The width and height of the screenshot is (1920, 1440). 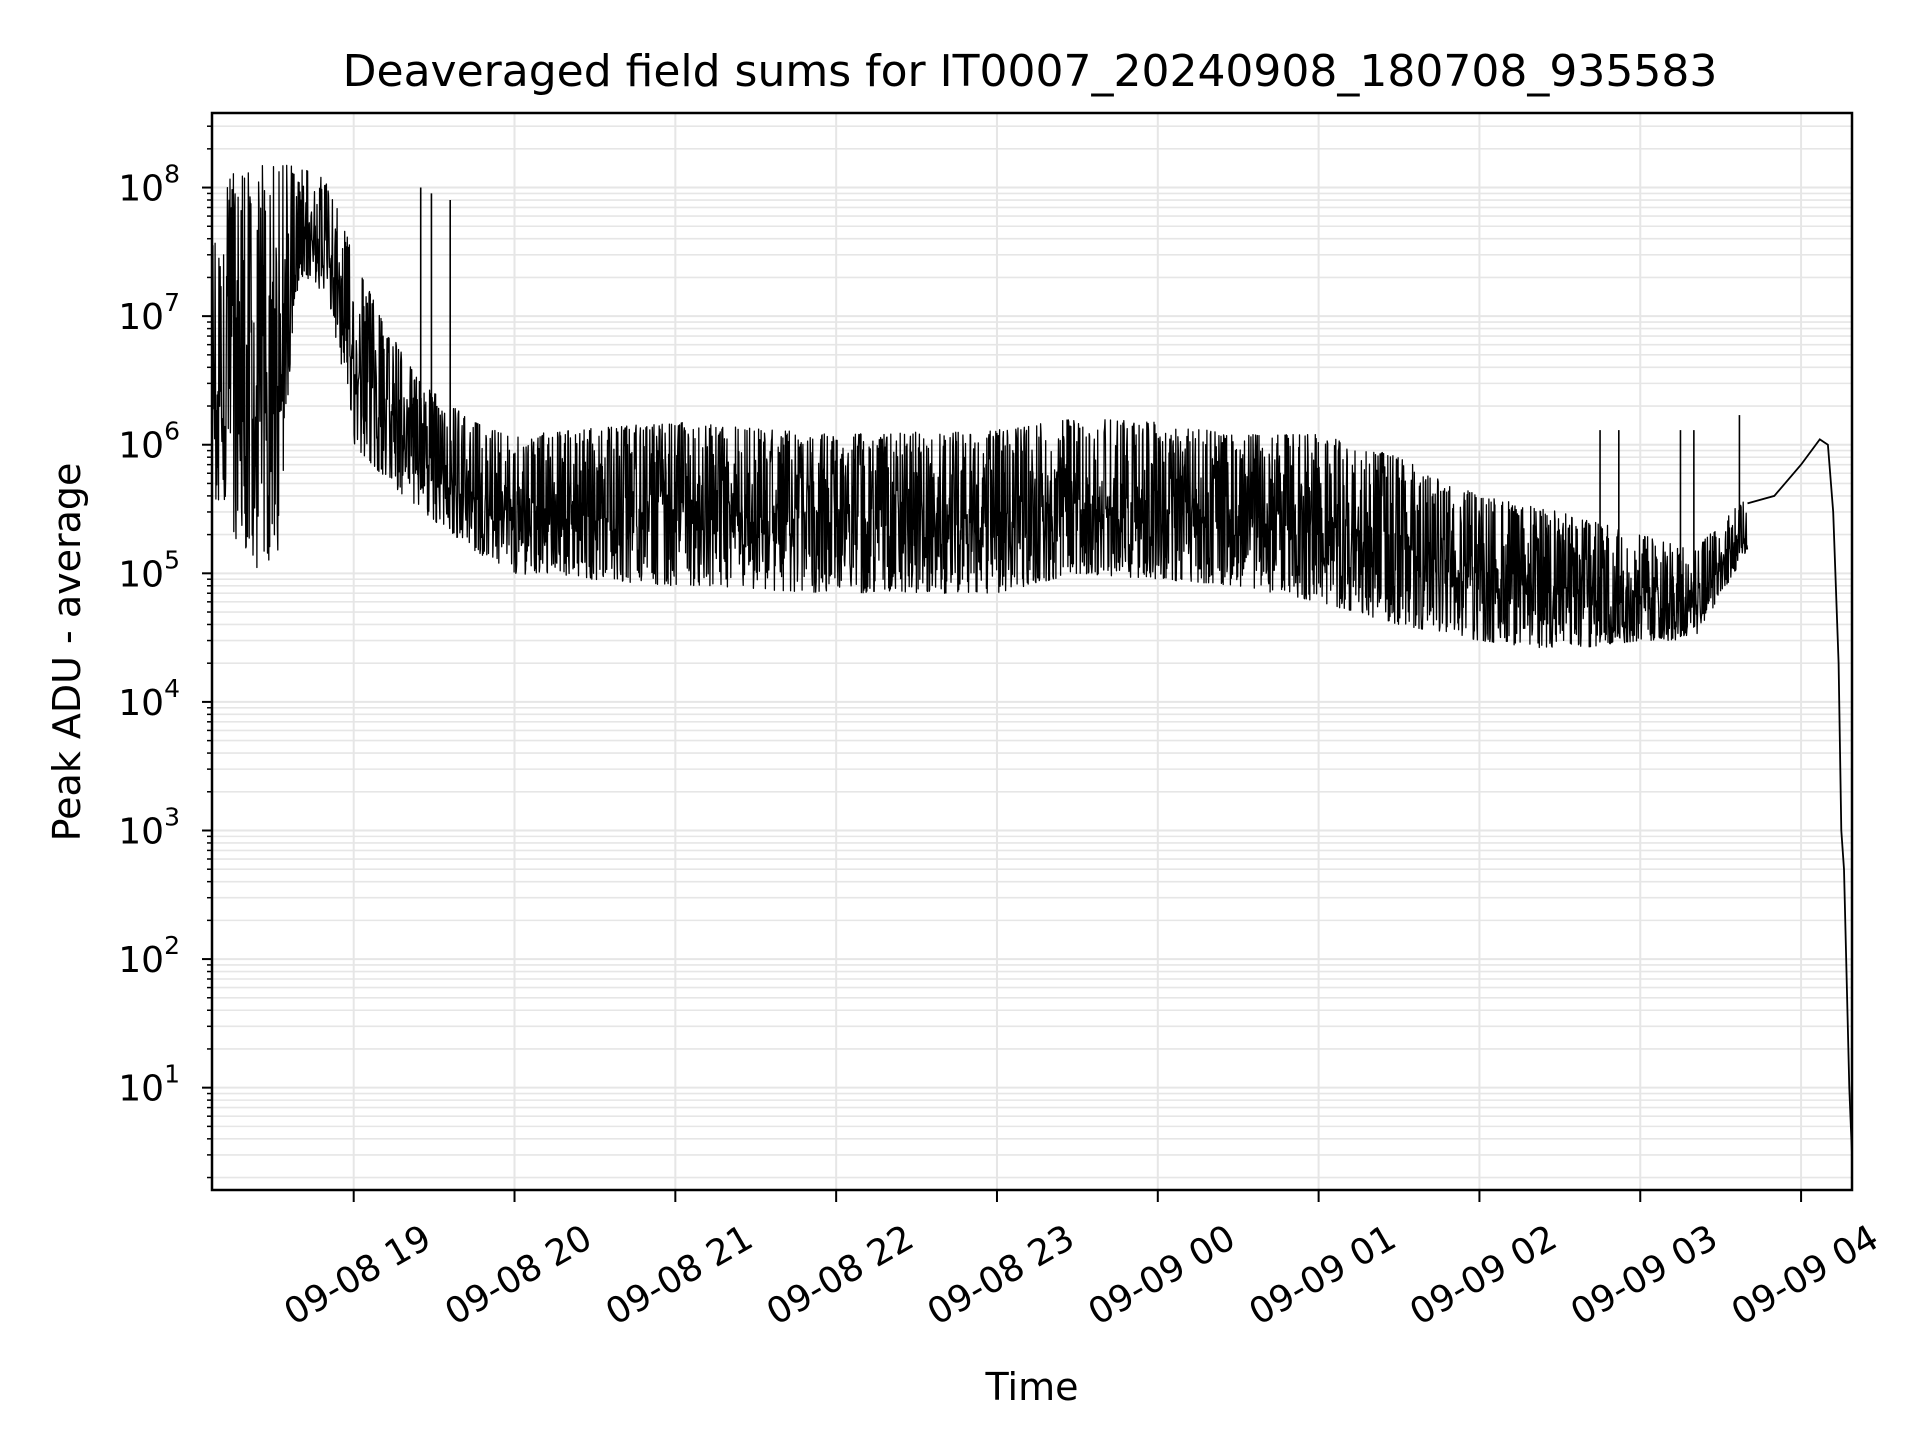 I want to click on y-tick-label: 10⁶, so click(x=149, y=442).